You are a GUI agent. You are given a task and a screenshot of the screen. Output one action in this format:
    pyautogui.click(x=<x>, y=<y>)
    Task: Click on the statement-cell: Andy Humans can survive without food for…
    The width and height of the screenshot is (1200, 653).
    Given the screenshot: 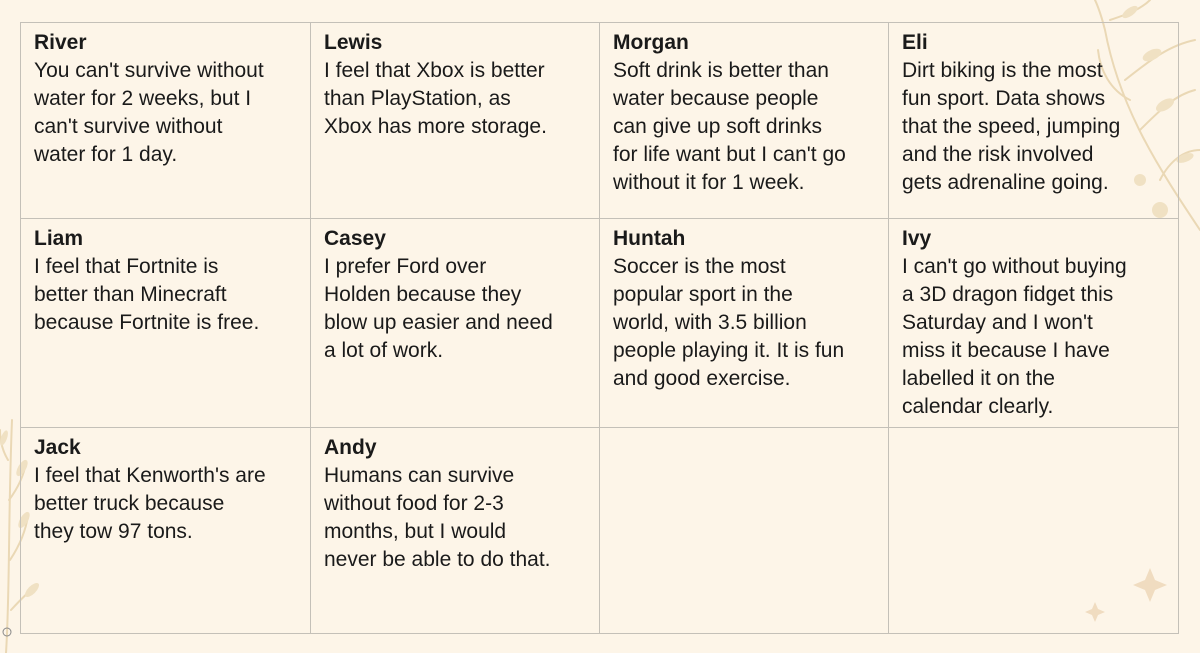 What is the action you would take?
    pyautogui.click(x=455, y=530)
    